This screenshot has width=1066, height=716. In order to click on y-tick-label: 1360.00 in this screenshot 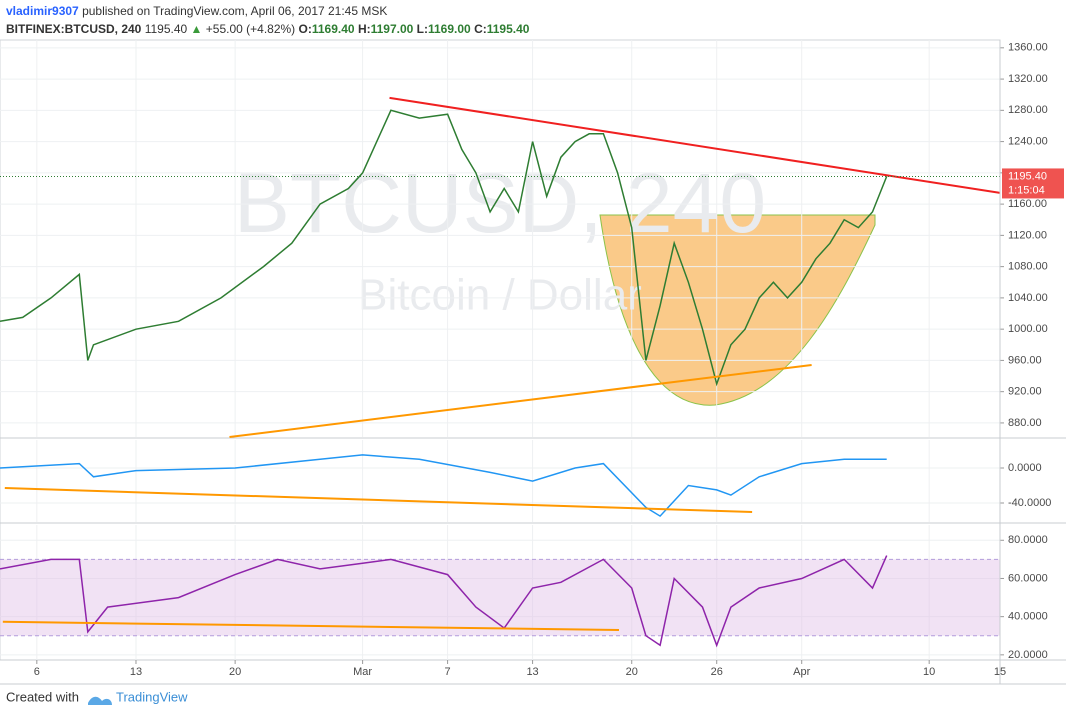, I will do `click(1028, 48)`.